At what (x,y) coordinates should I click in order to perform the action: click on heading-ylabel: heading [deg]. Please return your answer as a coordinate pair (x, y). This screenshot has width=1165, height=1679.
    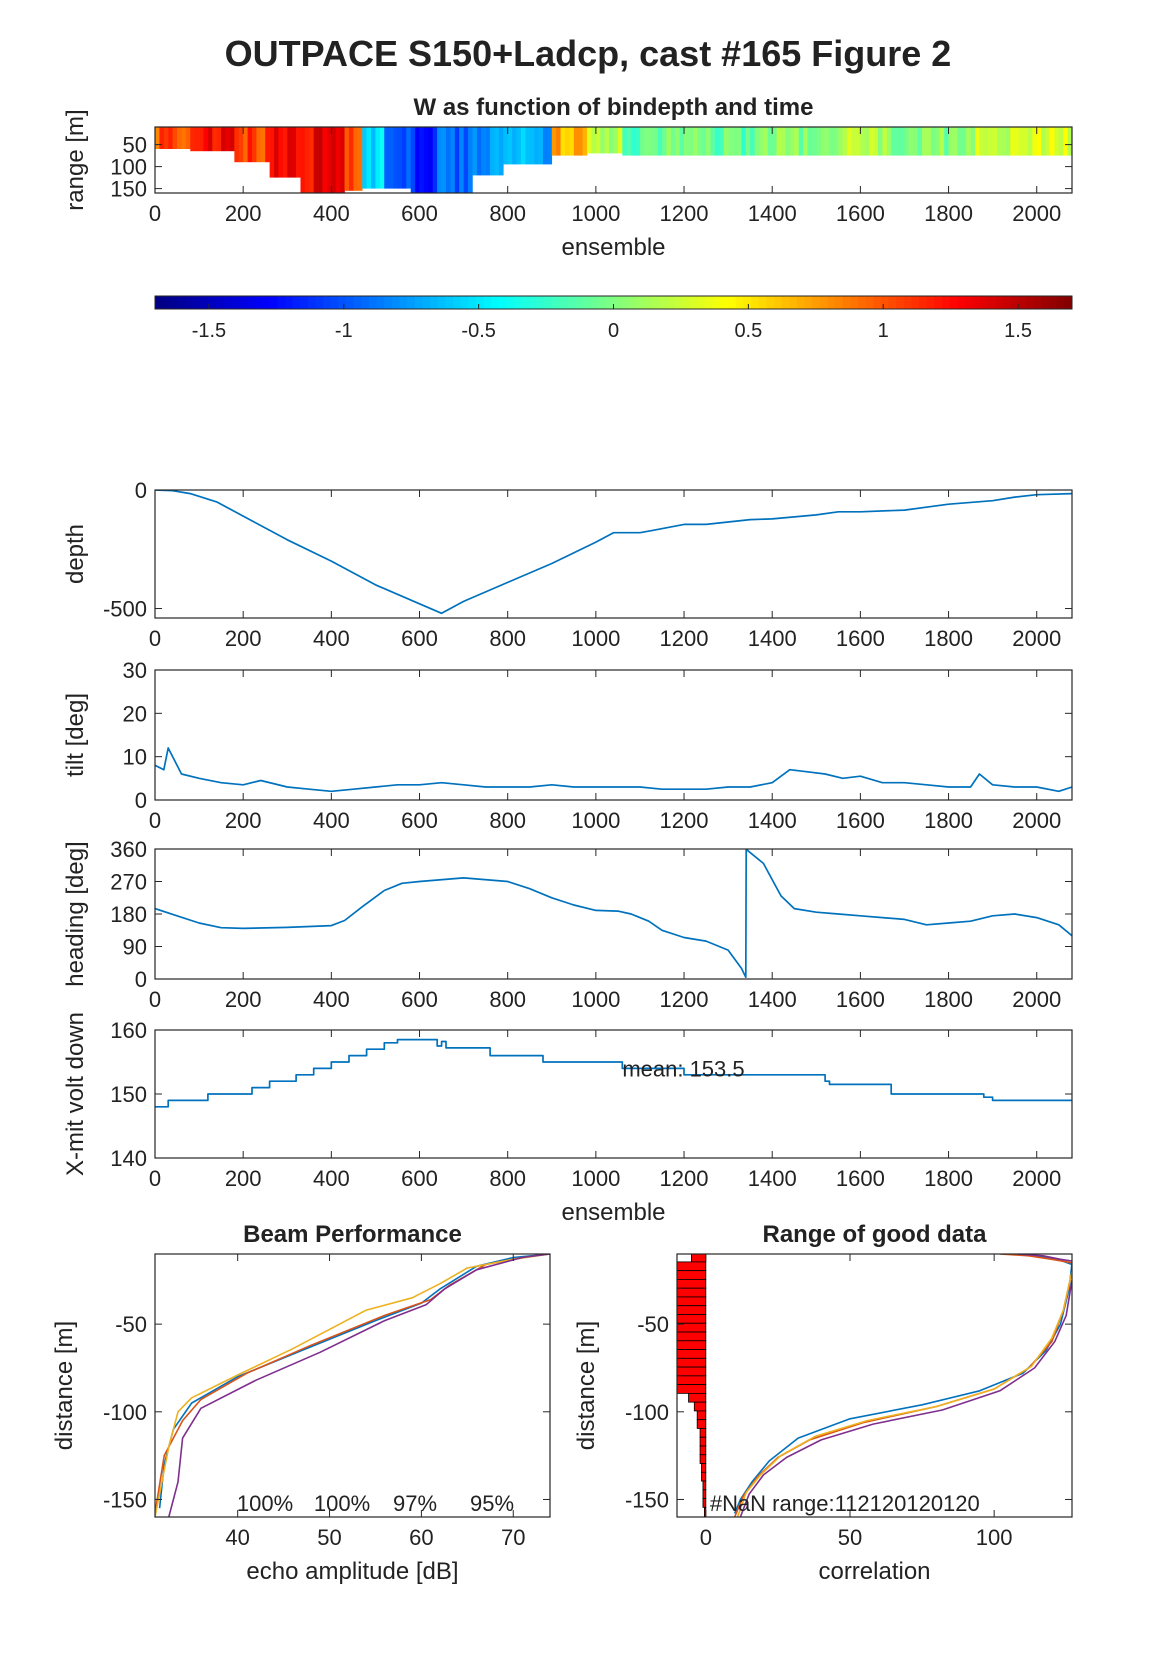
    Looking at the image, I should click on (75, 913).